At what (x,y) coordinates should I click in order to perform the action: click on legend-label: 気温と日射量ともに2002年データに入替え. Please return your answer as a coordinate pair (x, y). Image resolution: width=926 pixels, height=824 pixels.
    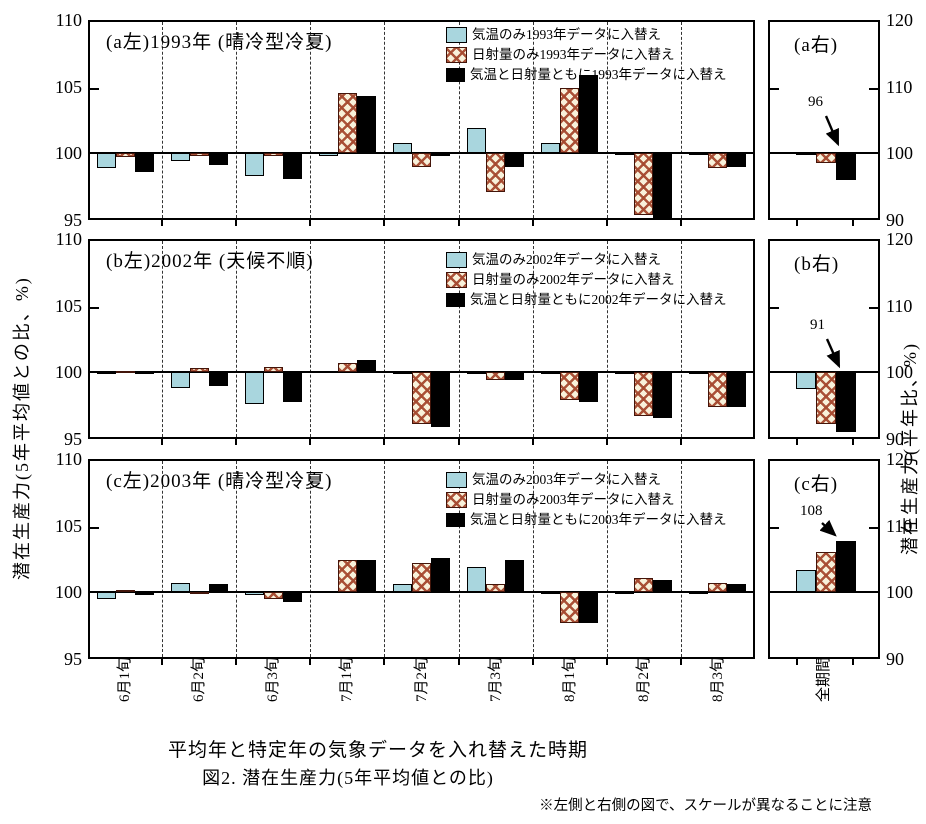
    Looking at the image, I should click on (598, 299).